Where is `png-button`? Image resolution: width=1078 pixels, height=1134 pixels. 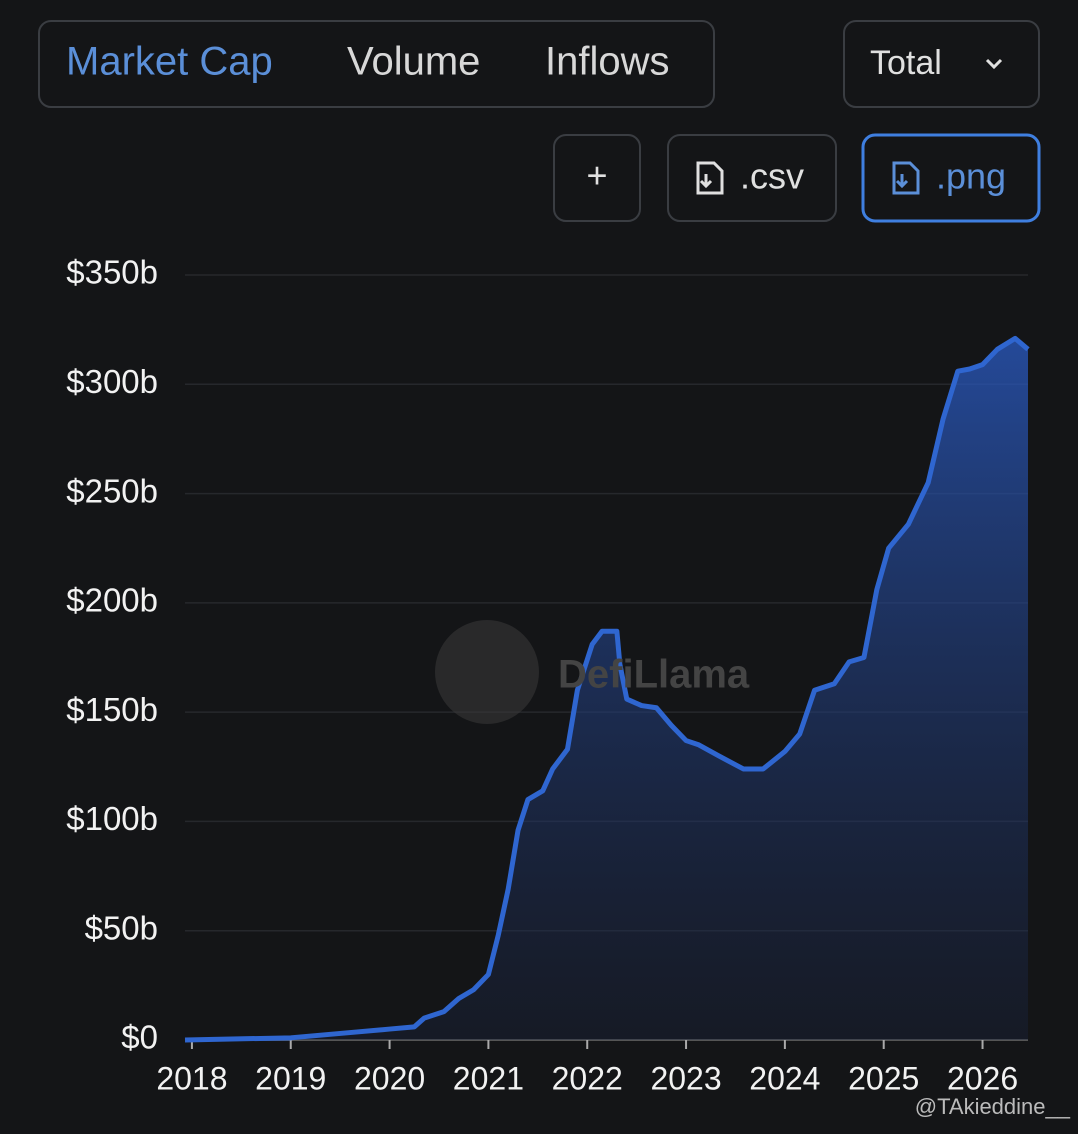 png-button is located at coordinates (951, 178).